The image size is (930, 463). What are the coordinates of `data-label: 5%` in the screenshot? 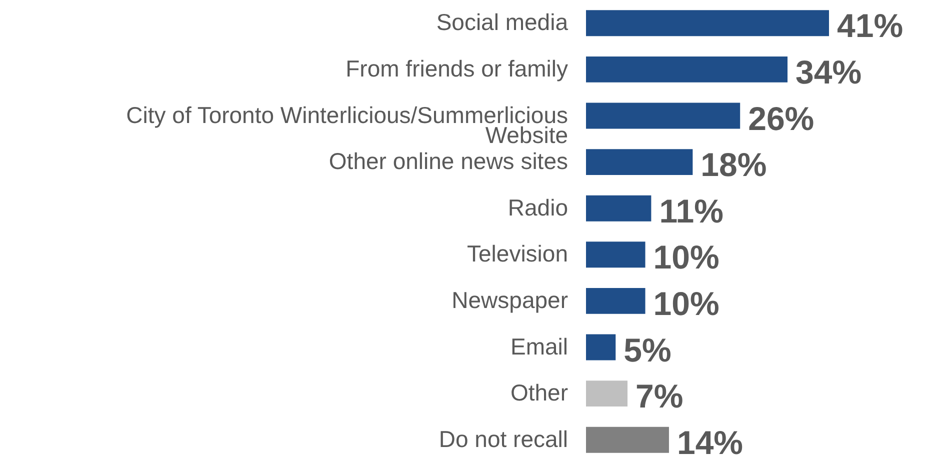 It's located at (648, 349).